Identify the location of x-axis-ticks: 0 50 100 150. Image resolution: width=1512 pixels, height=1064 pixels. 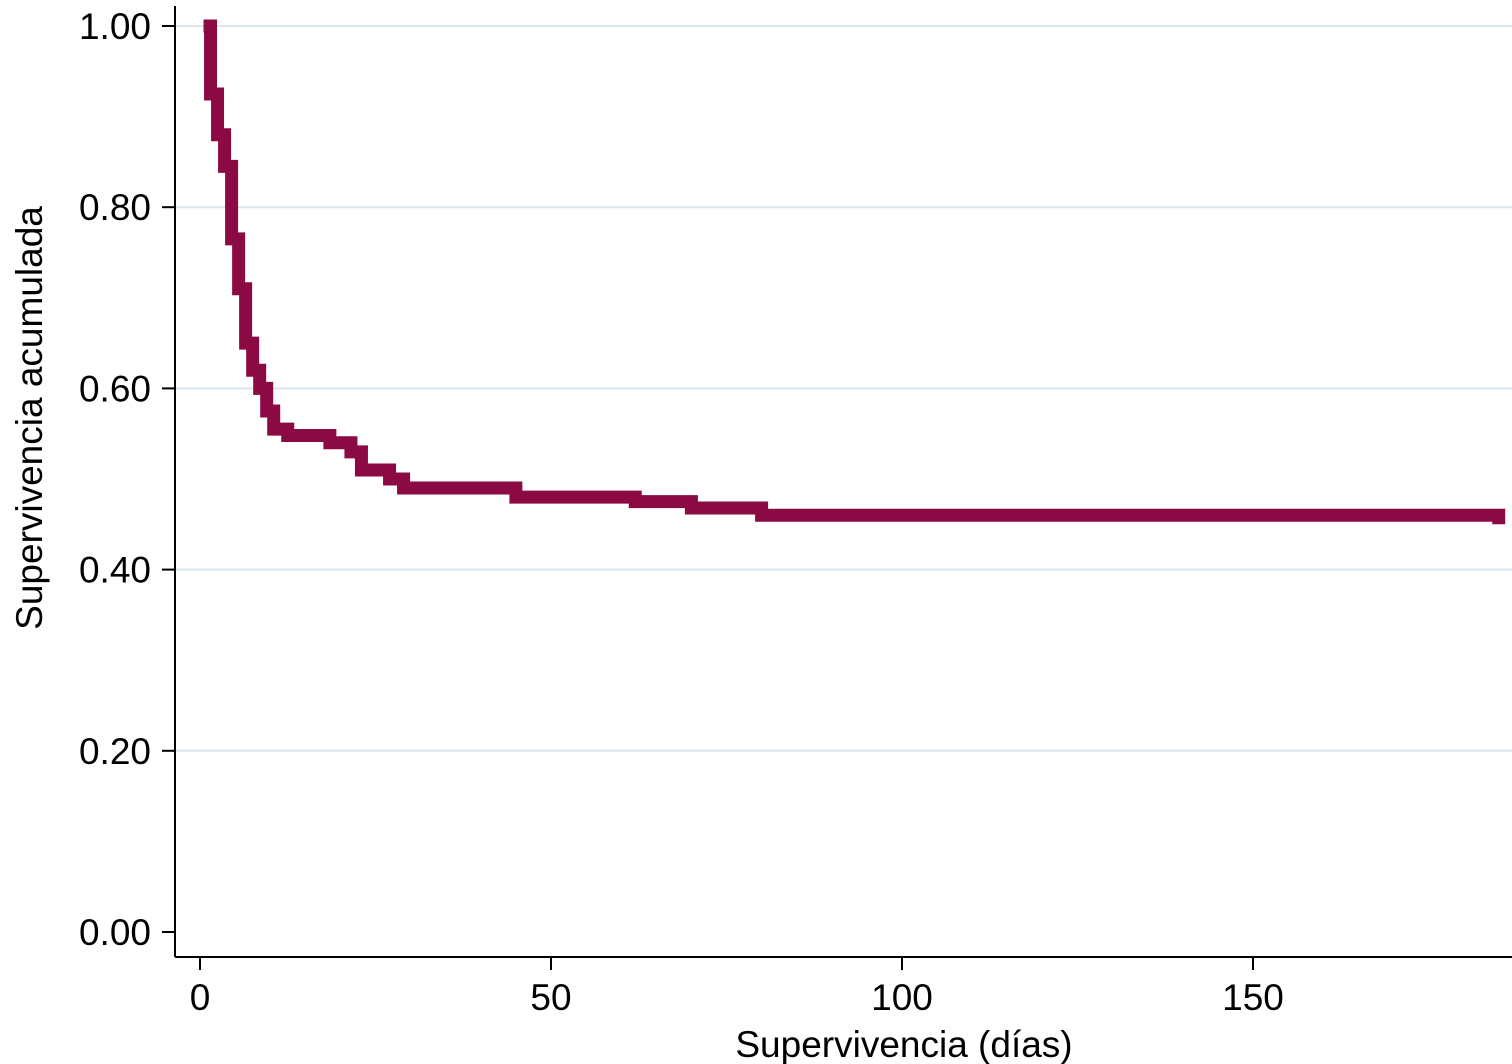
(737, 987).